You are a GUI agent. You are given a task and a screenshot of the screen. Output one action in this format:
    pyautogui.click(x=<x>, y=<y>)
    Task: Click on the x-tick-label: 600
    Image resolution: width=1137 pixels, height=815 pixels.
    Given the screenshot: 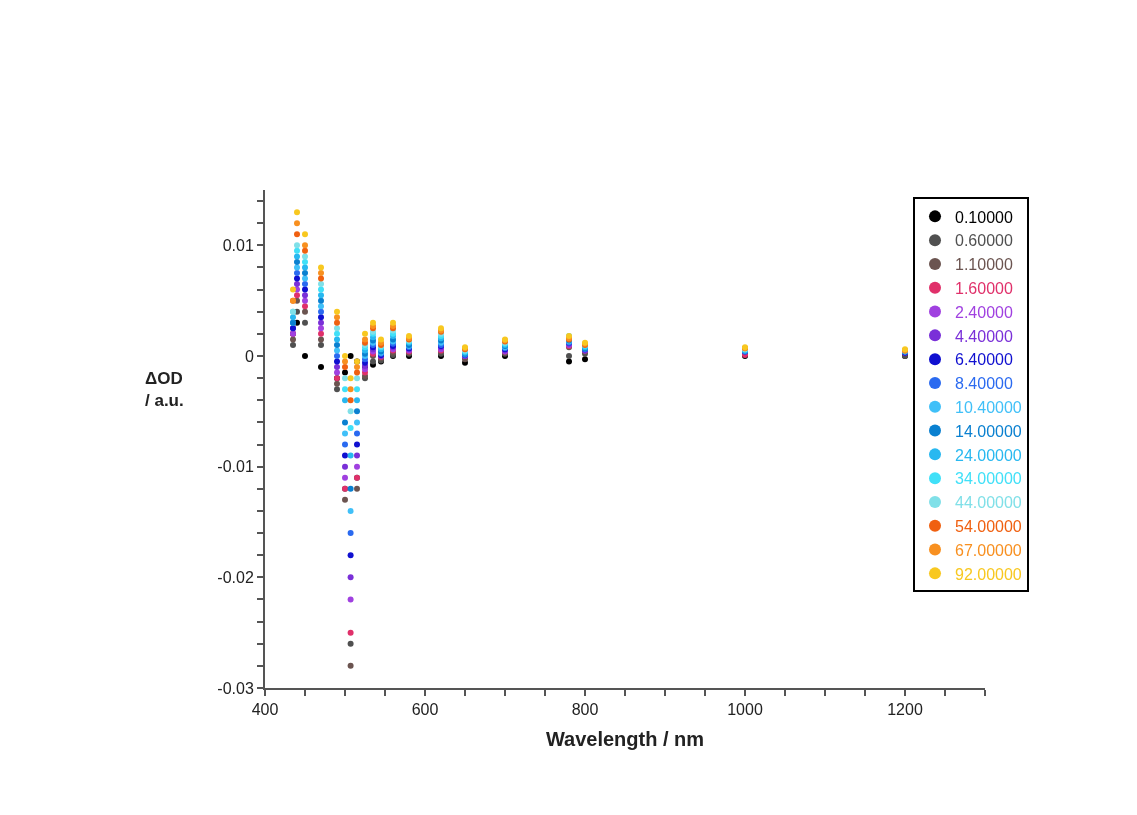 What is the action you would take?
    pyautogui.click(x=425, y=710)
    